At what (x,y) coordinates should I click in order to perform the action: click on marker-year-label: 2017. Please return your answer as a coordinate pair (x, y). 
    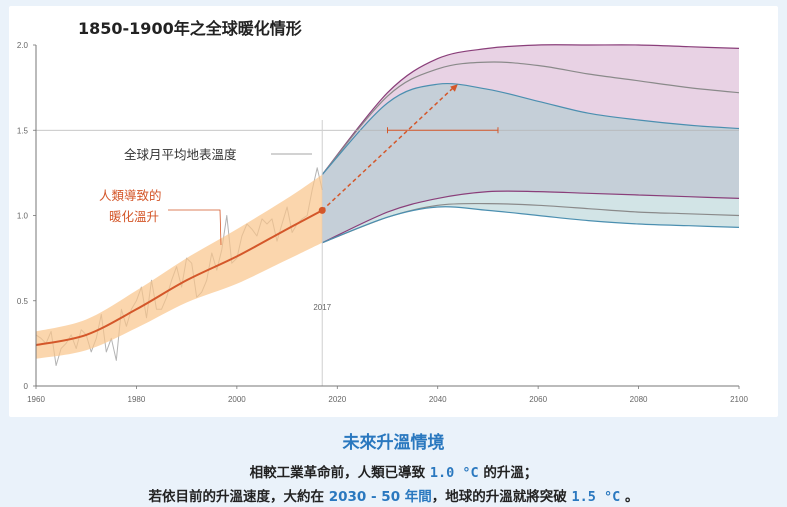
    Looking at the image, I should click on (322, 307).